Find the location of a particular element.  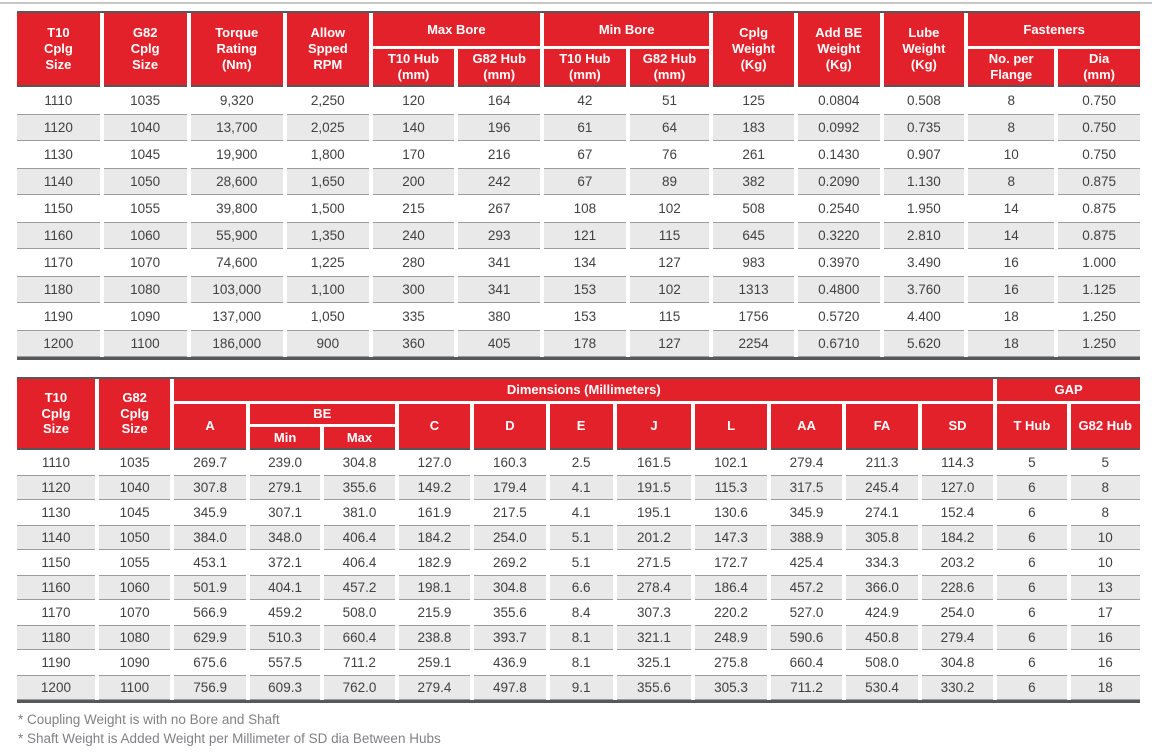

table-cell: 510.3 is located at coordinates (285, 637).